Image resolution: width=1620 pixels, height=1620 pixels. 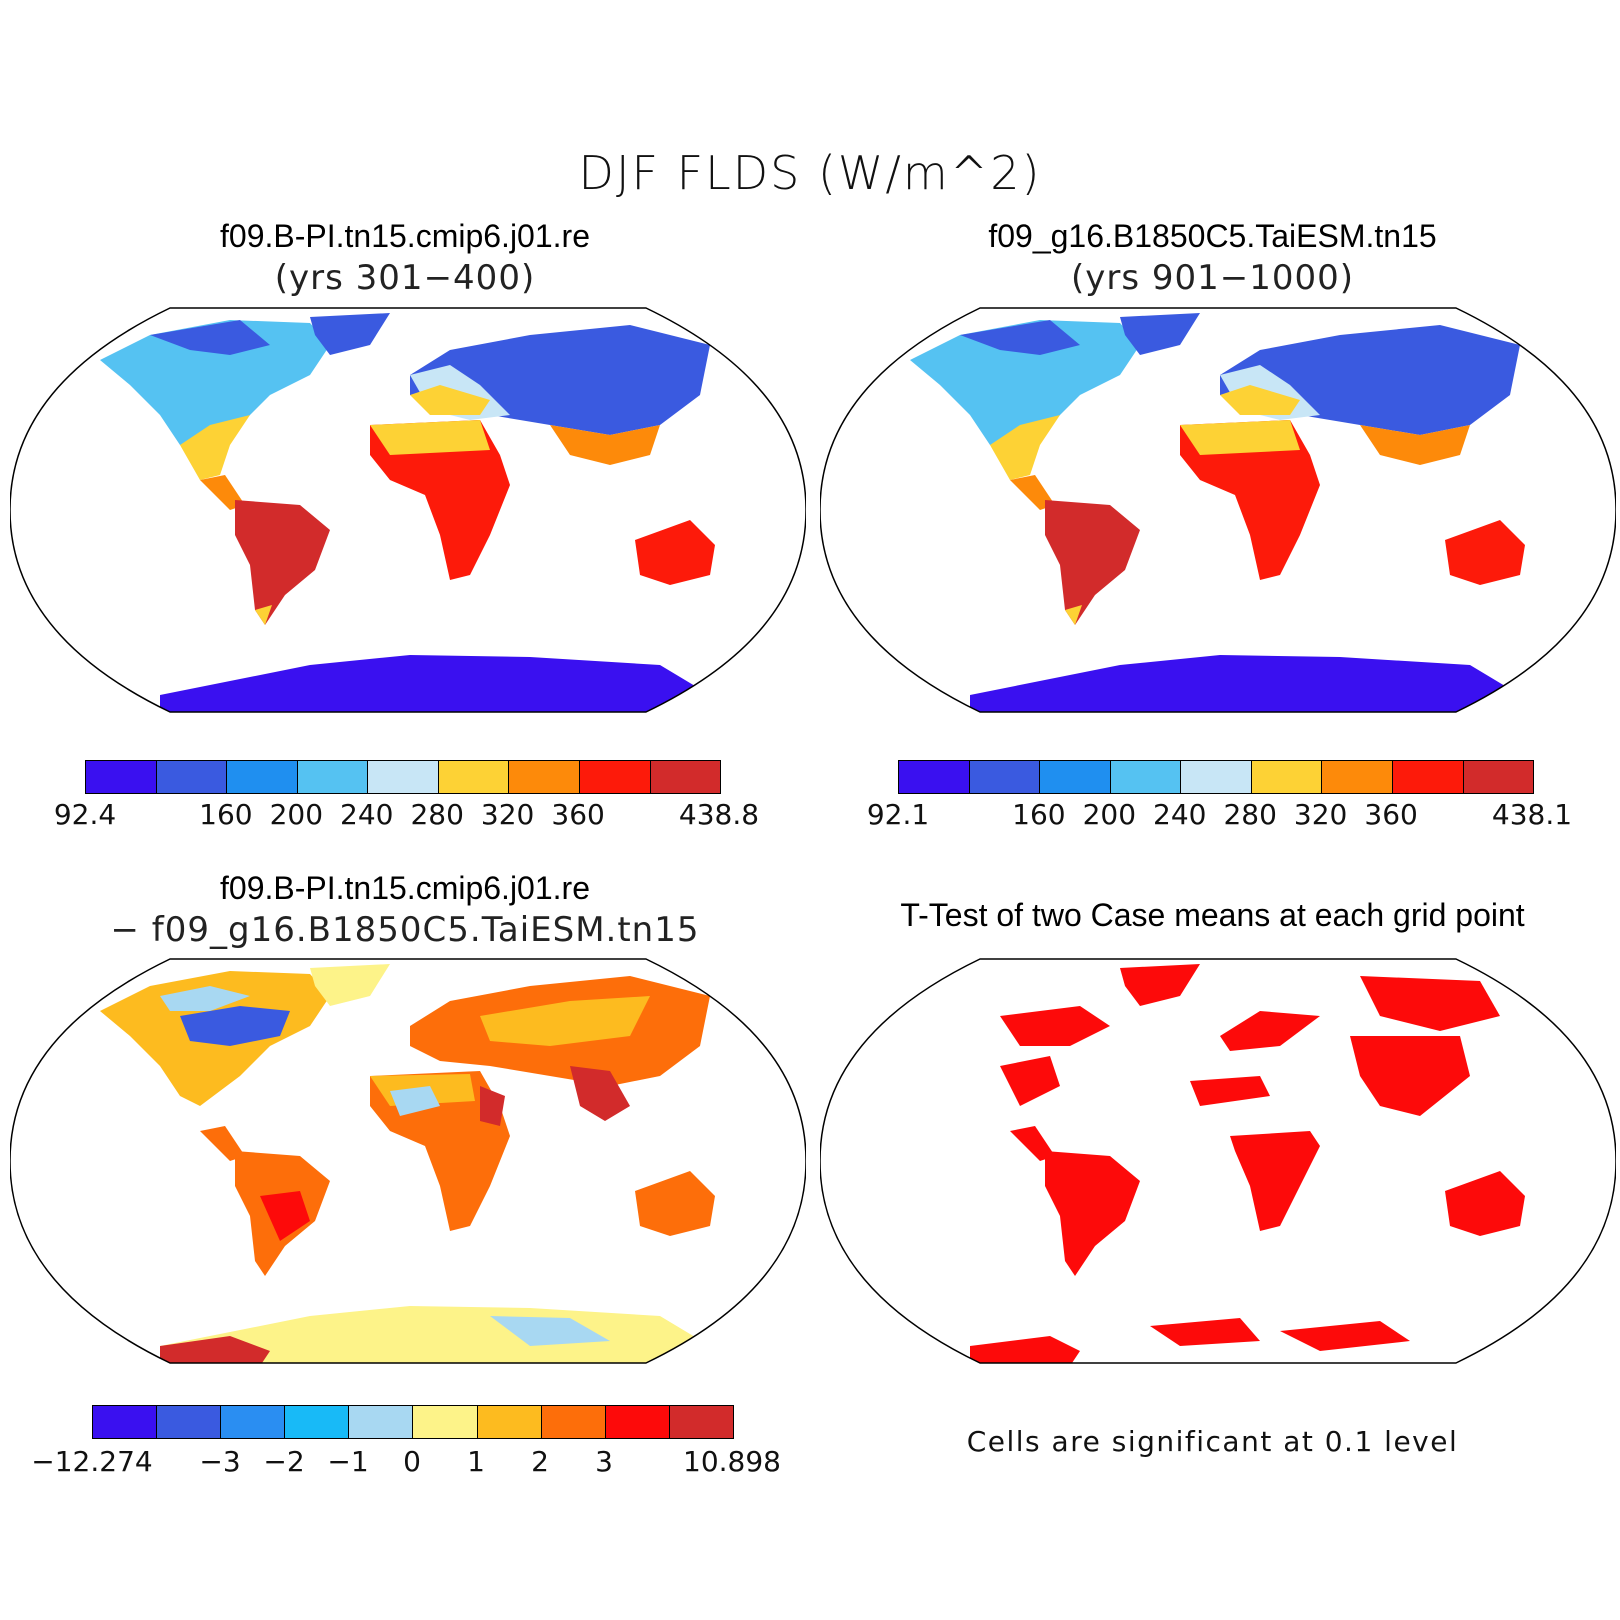 What do you see at coordinates (565, 1021) in the screenshot?
I see `siberia-region` at bounding box center [565, 1021].